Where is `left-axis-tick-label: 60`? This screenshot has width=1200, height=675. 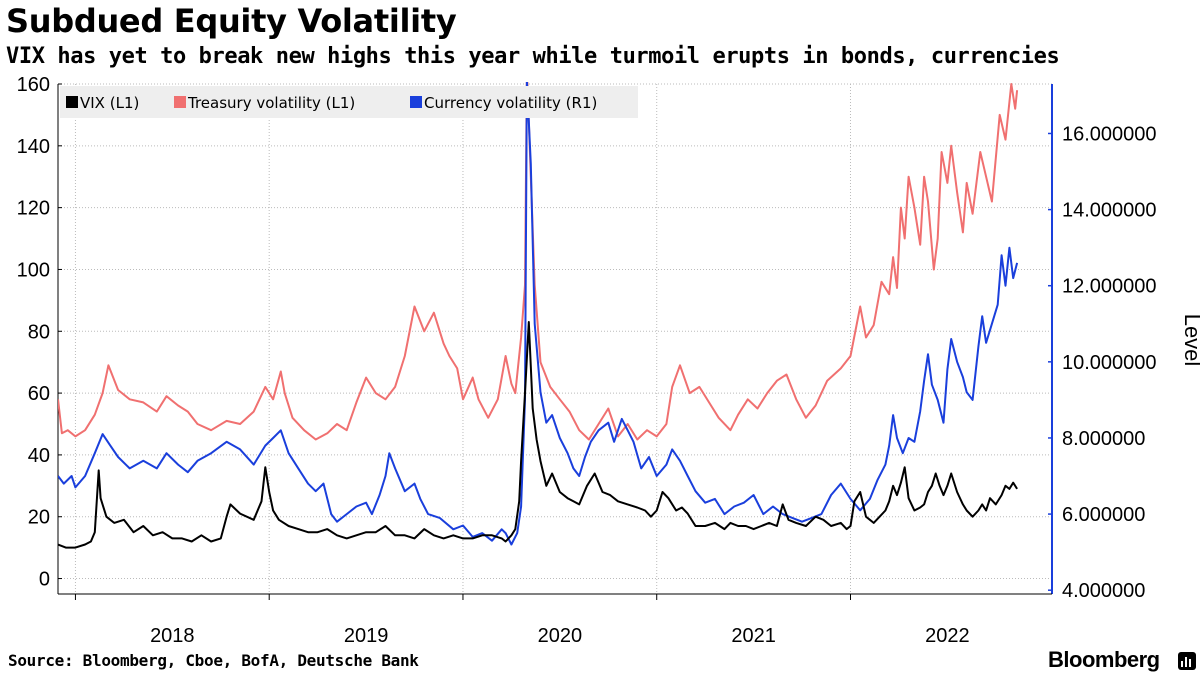
left-axis-tick-label: 60 is located at coordinates (39, 394).